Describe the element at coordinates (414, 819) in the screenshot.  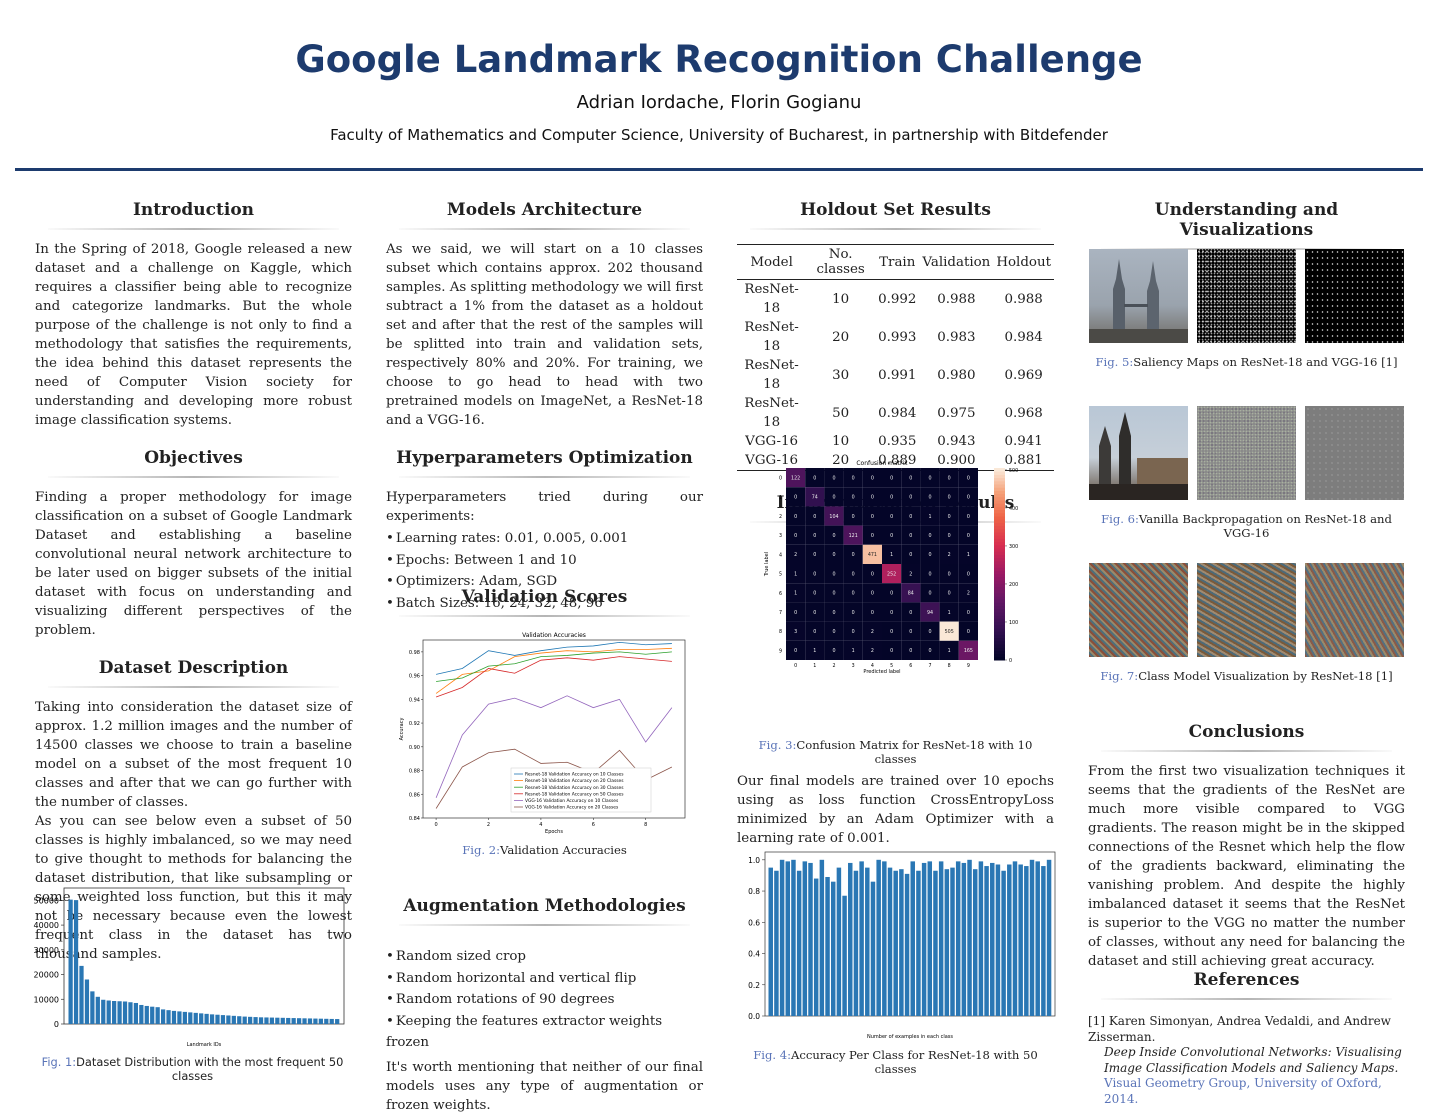
I see `y-tick-label: 0.84` at that location.